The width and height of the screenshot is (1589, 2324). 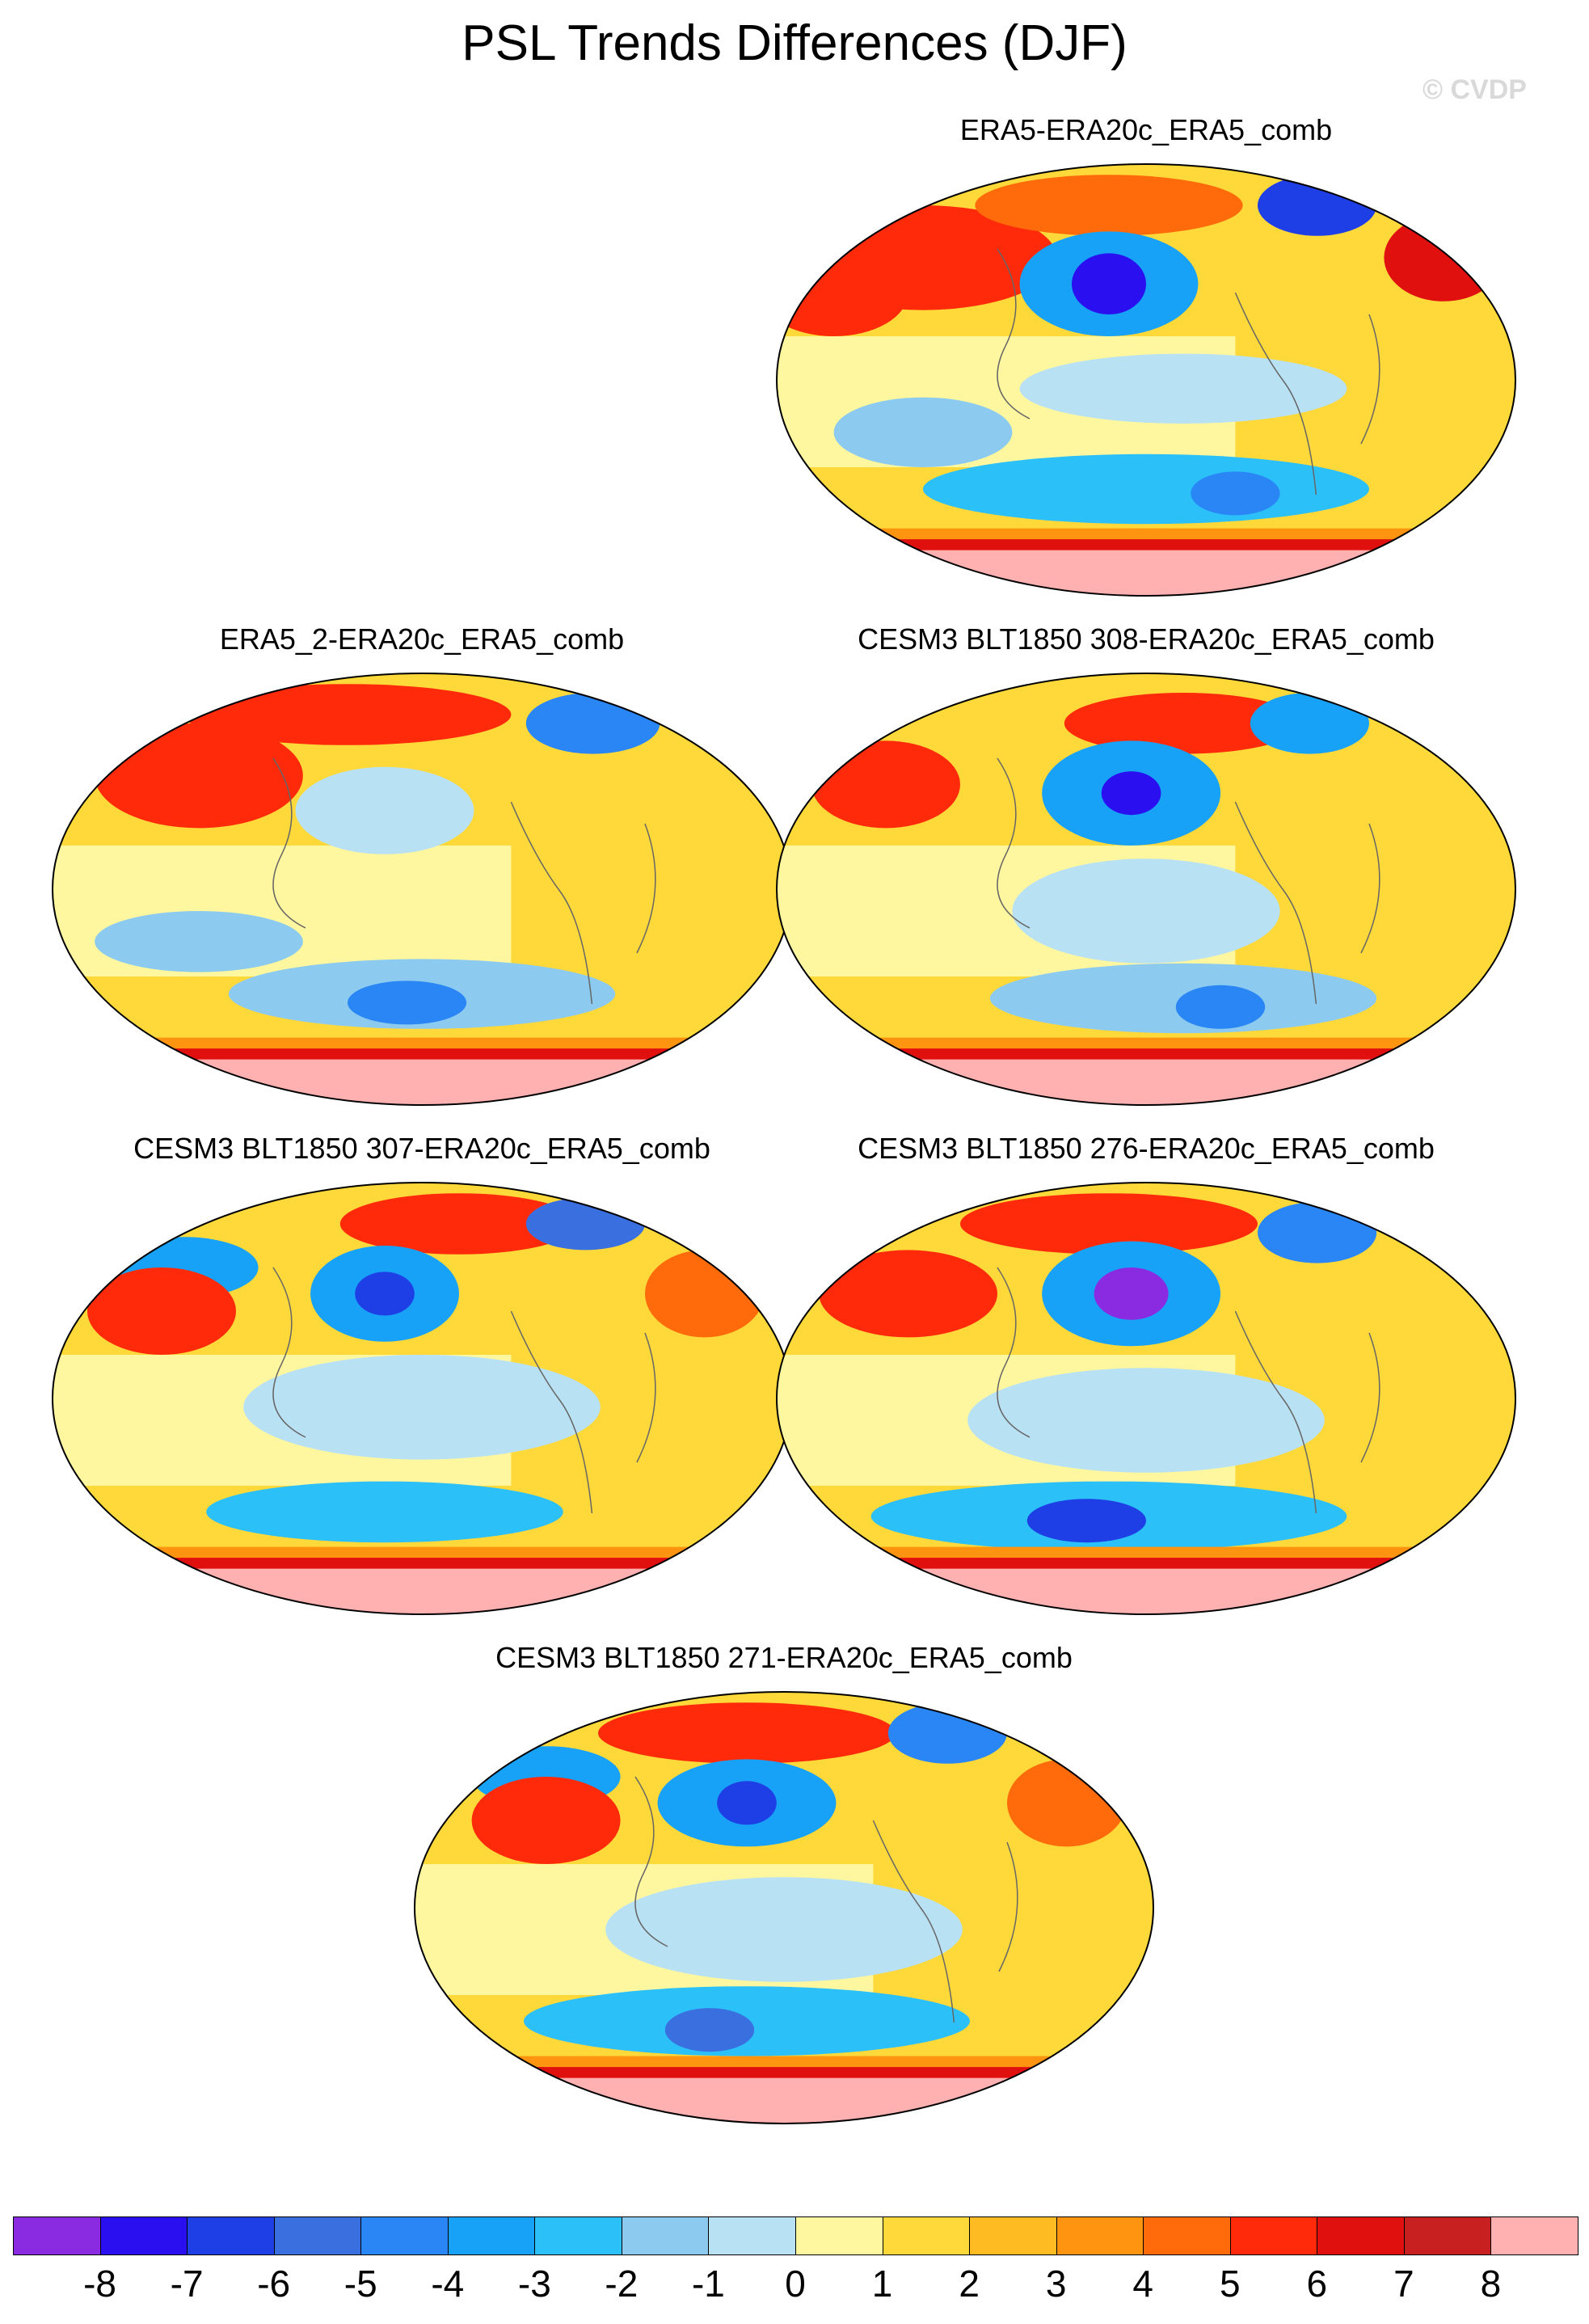 I want to click on panel-title: CESM3 BLT1850 308-ERA20c_ERA5_comb, so click(x=1146, y=639).